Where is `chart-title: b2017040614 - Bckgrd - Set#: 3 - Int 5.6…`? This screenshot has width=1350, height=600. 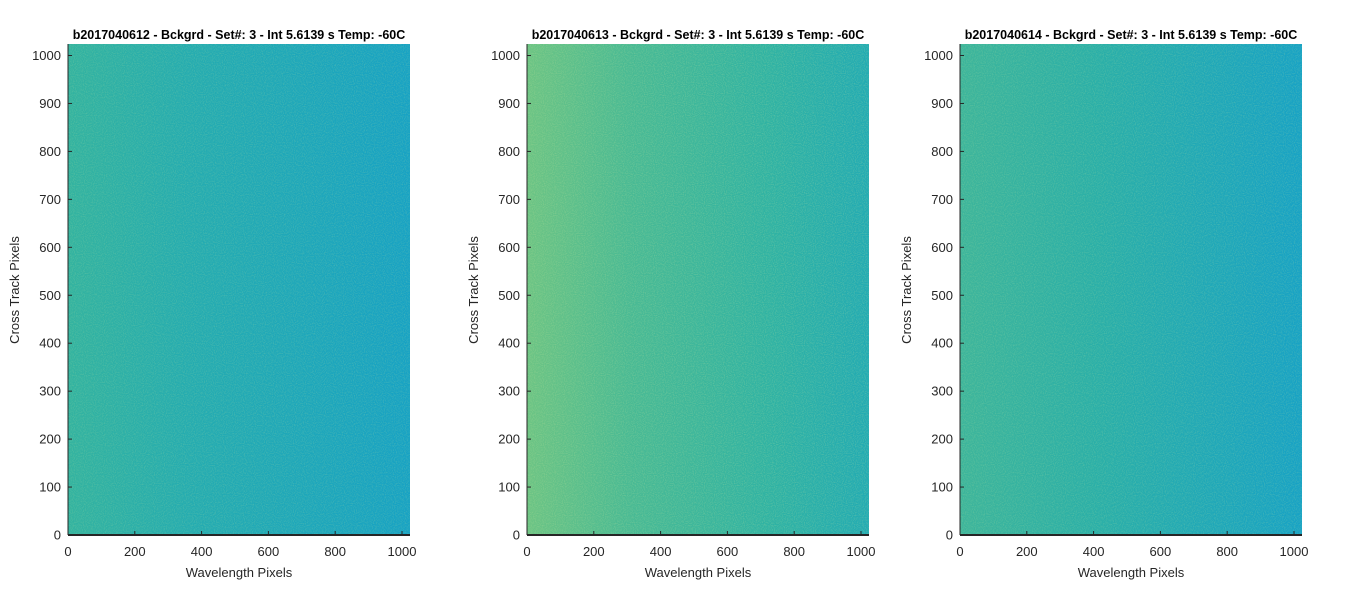
chart-title: b2017040614 - Bckgrd - Set#: 3 - Int 5.6… is located at coordinates (1131, 35).